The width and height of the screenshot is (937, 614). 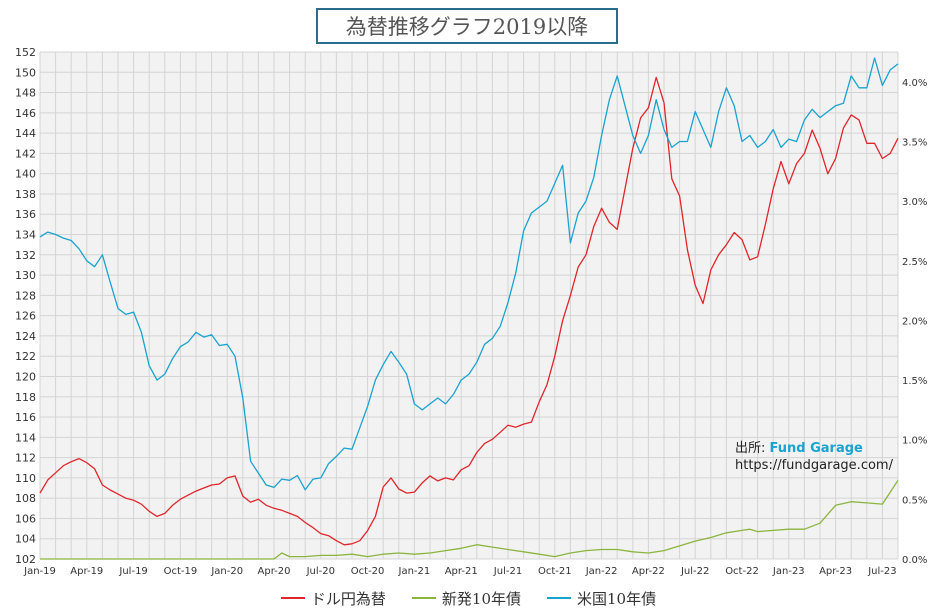 I want to click on y-left-tick-label: 106, so click(x=25, y=518).